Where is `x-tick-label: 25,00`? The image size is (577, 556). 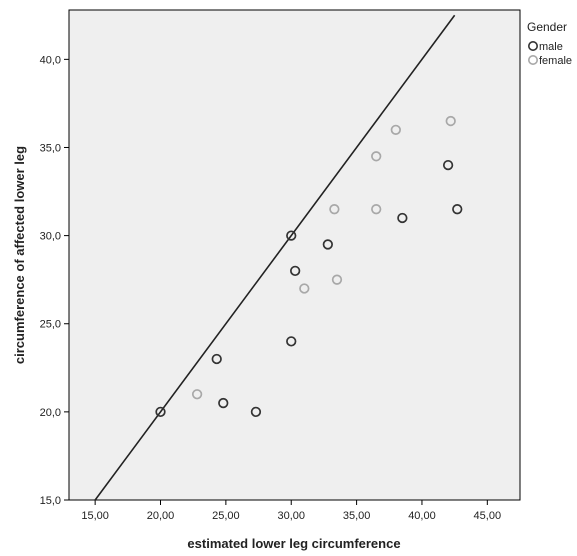 x-tick-label: 25,00 is located at coordinates (226, 516).